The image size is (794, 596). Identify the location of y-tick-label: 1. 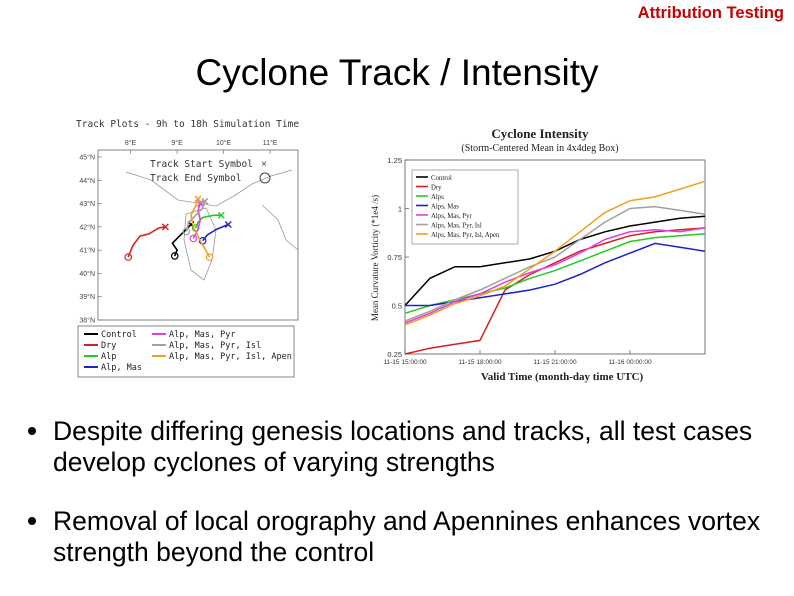
(400, 209).